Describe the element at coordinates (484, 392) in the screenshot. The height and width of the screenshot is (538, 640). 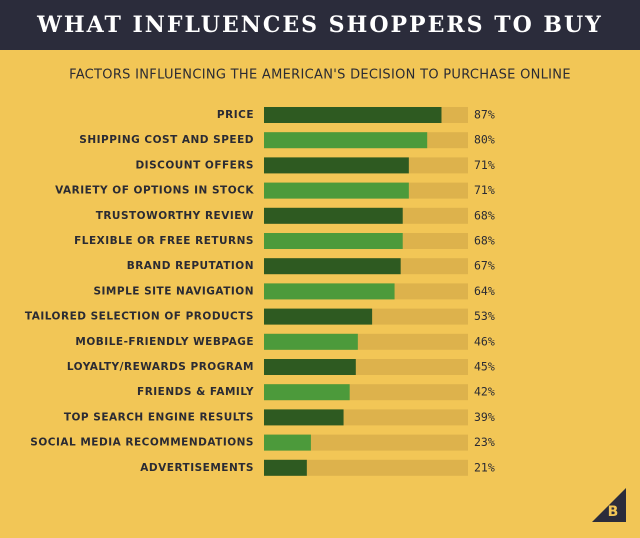
I see `value-label: 42%` at that location.